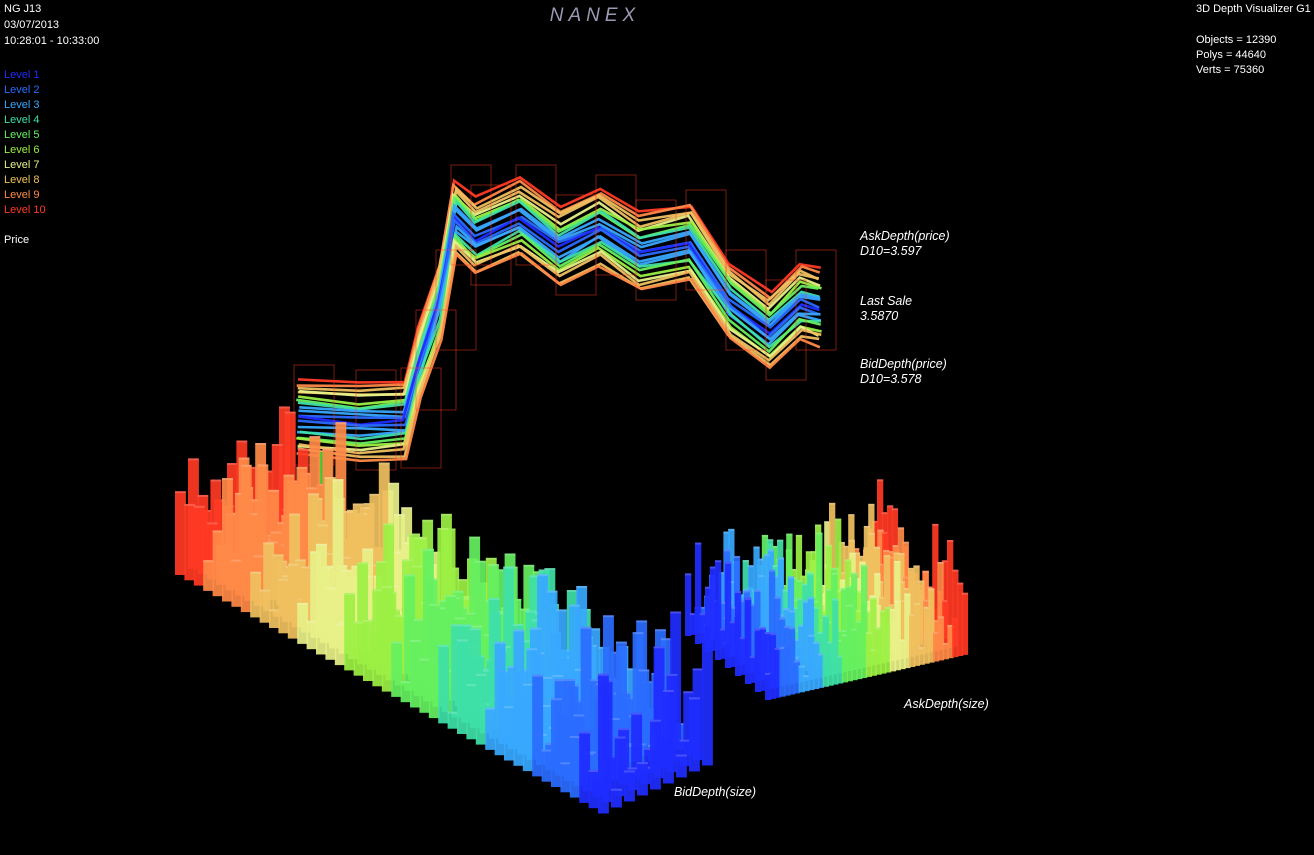  I want to click on annotation: D10=3.597, so click(891, 251).